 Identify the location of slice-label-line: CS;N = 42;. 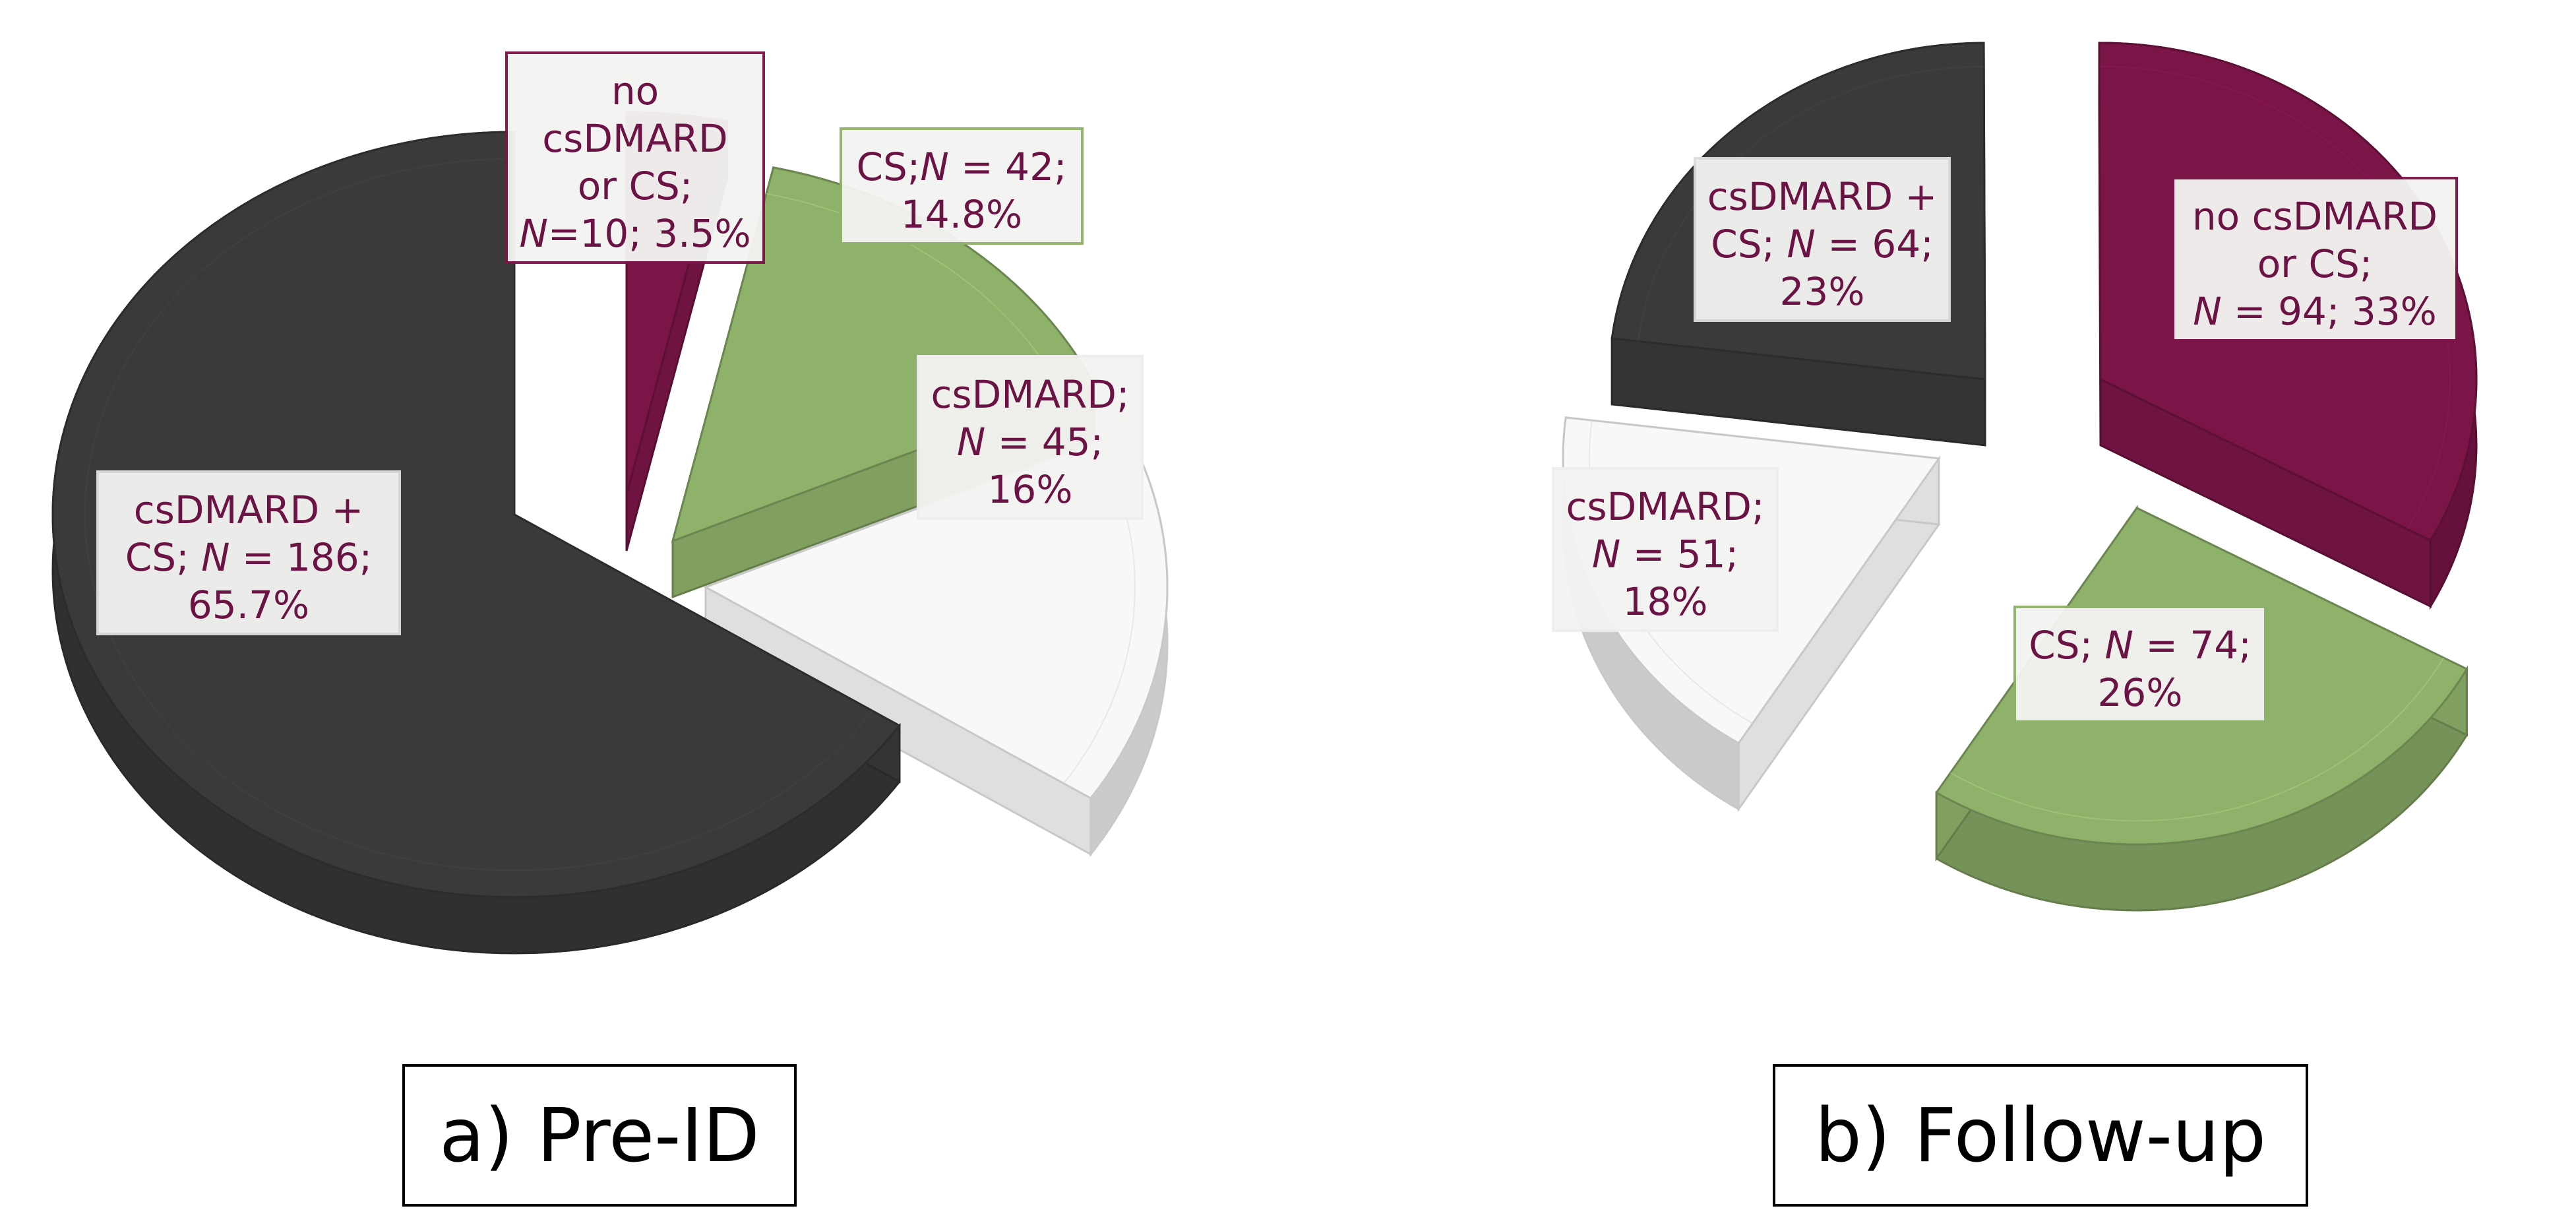
(961, 166).